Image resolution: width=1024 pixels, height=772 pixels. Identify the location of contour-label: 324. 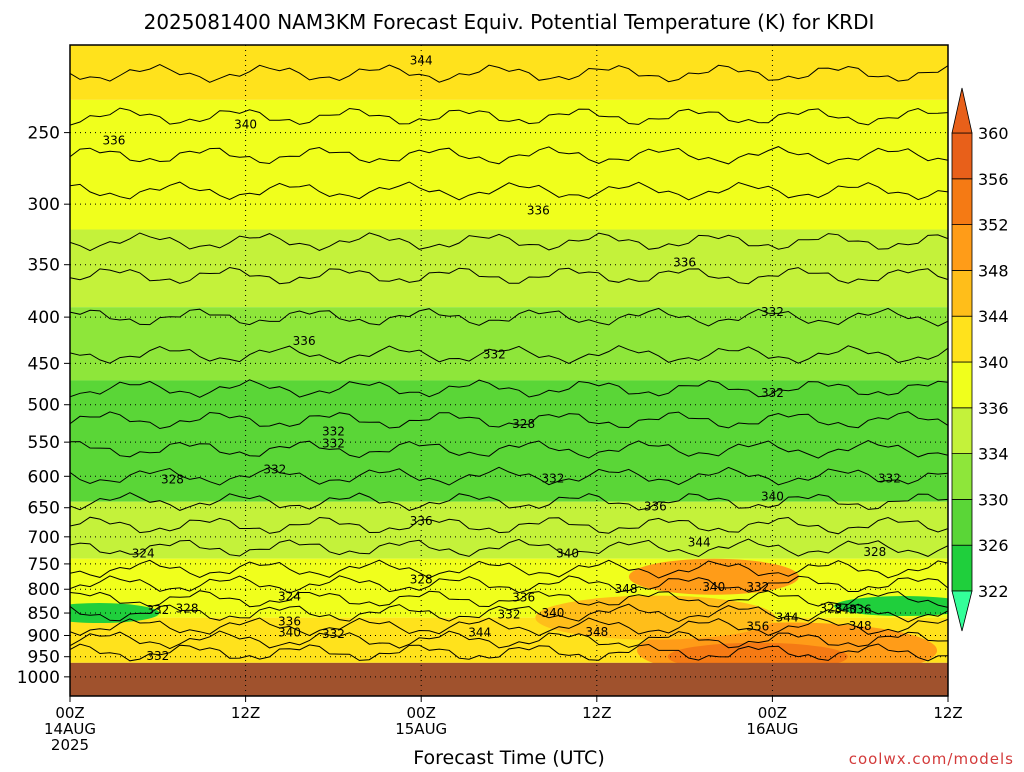
(143, 553).